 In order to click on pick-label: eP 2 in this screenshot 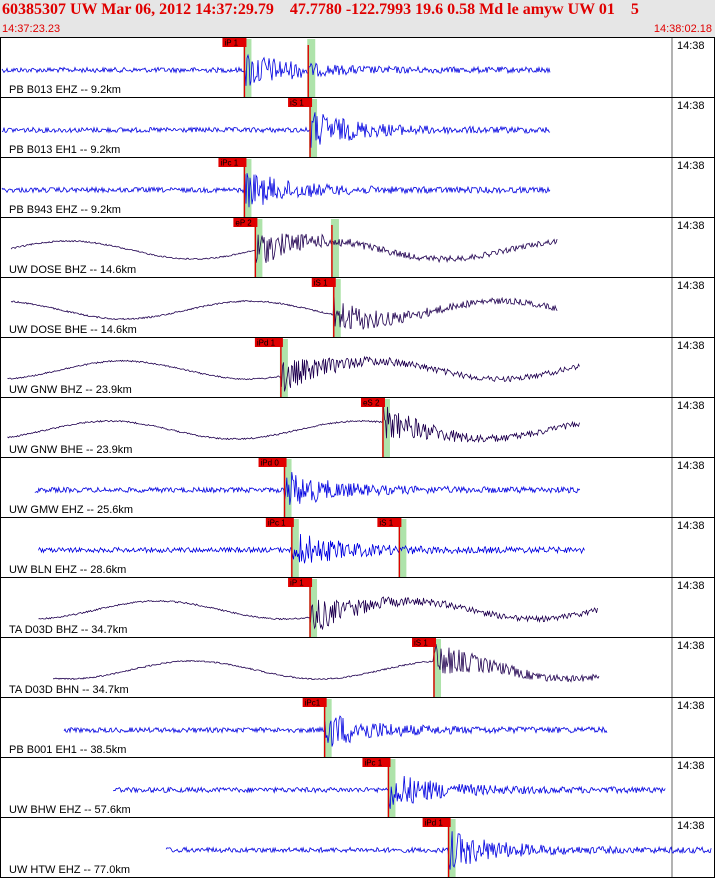, I will do `click(243, 223)`.